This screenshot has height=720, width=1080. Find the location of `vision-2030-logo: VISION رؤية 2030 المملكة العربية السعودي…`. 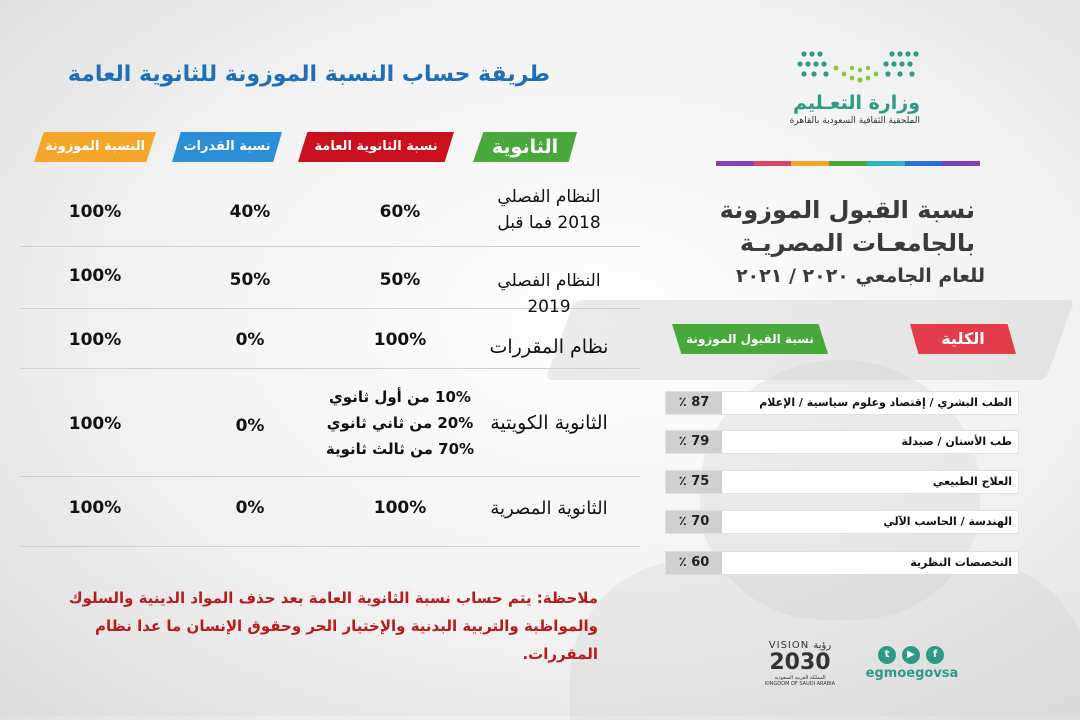

vision-2030-logo: VISION رؤية 2030 المملكة العربية السعودي… is located at coordinates (800, 664).